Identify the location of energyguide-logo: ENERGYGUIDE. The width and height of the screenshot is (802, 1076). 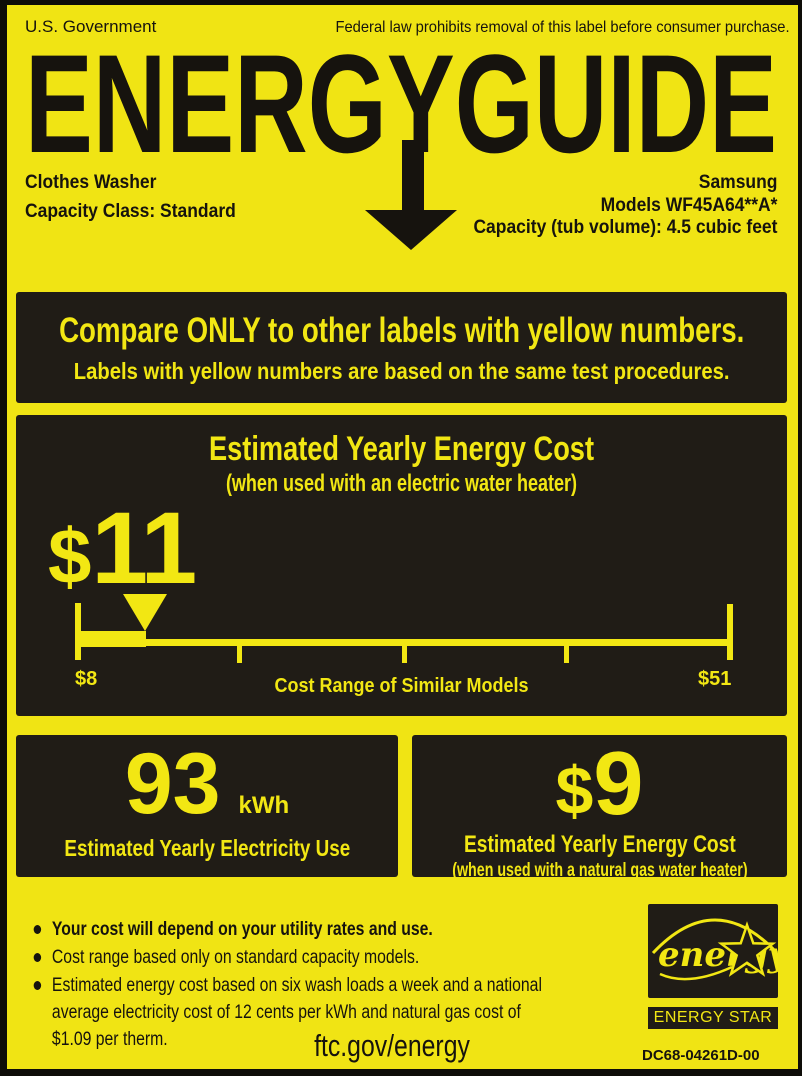
(401, 105).